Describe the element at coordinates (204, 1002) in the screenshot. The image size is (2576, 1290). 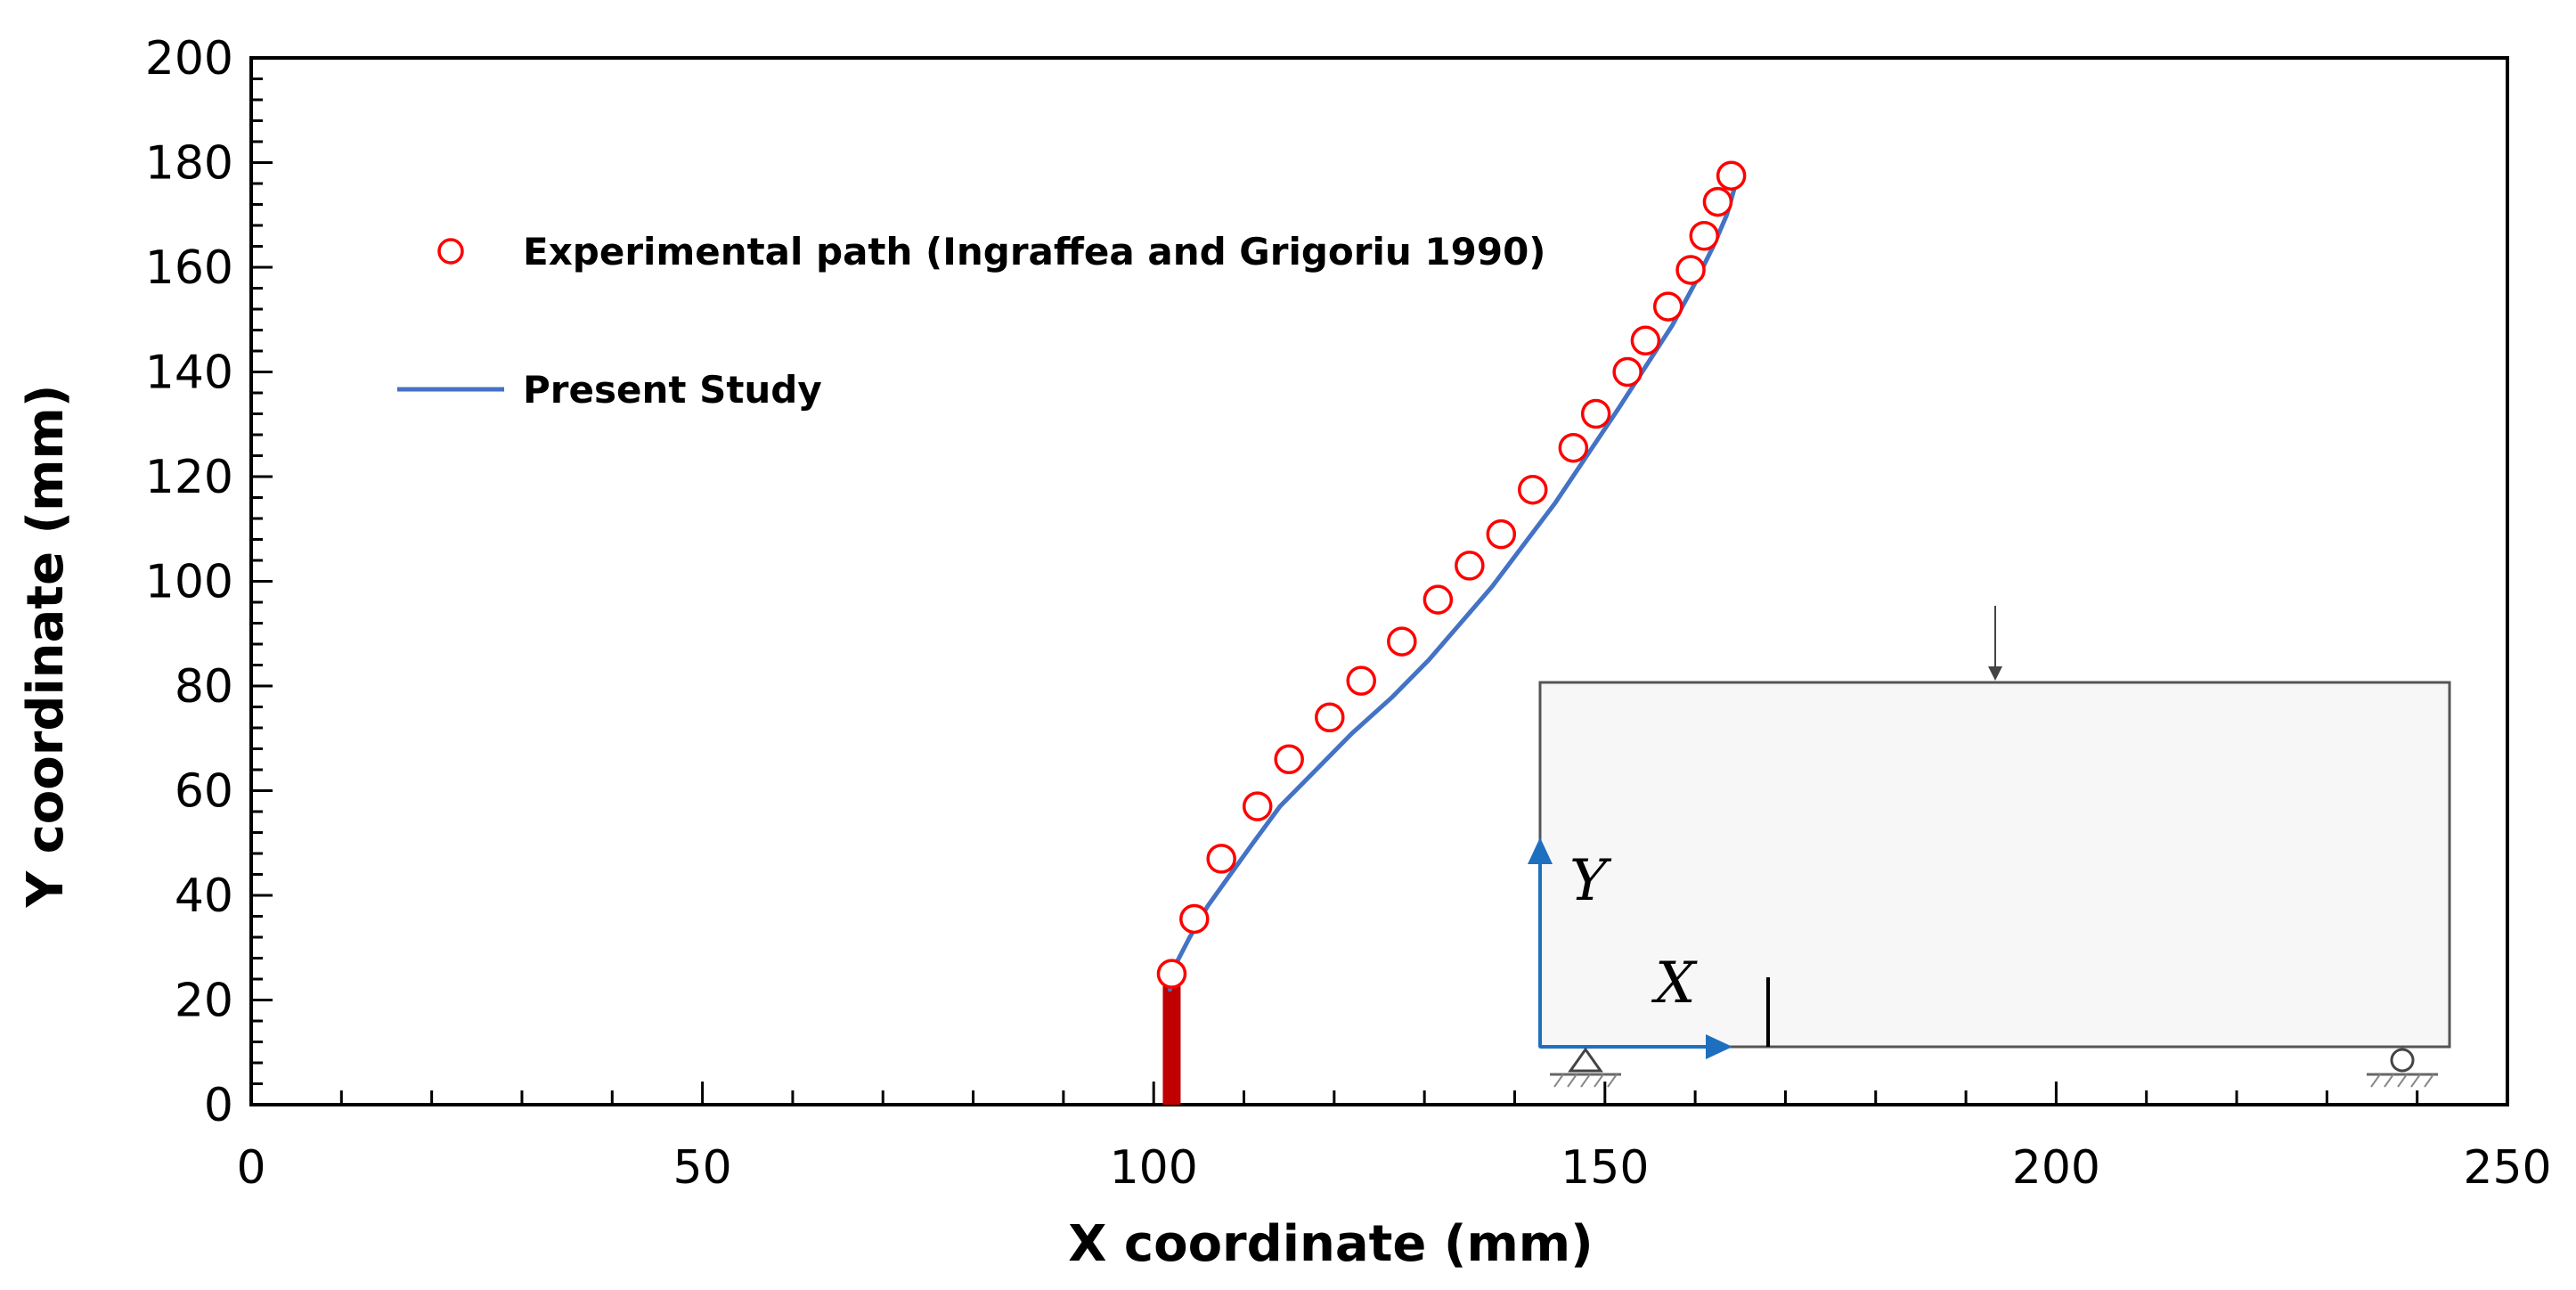
I see `y-tick-label: 20` at that location.